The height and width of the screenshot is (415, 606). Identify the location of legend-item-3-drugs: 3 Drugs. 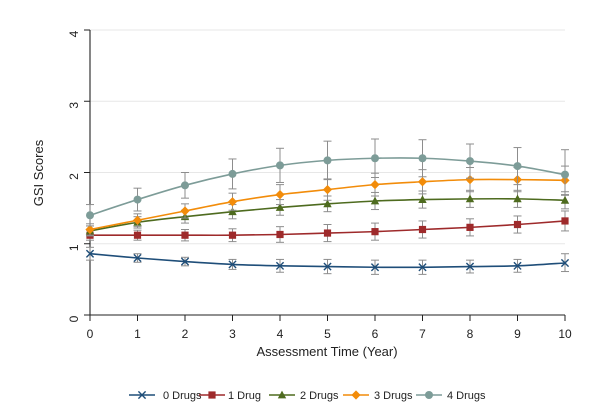
(378, 396).